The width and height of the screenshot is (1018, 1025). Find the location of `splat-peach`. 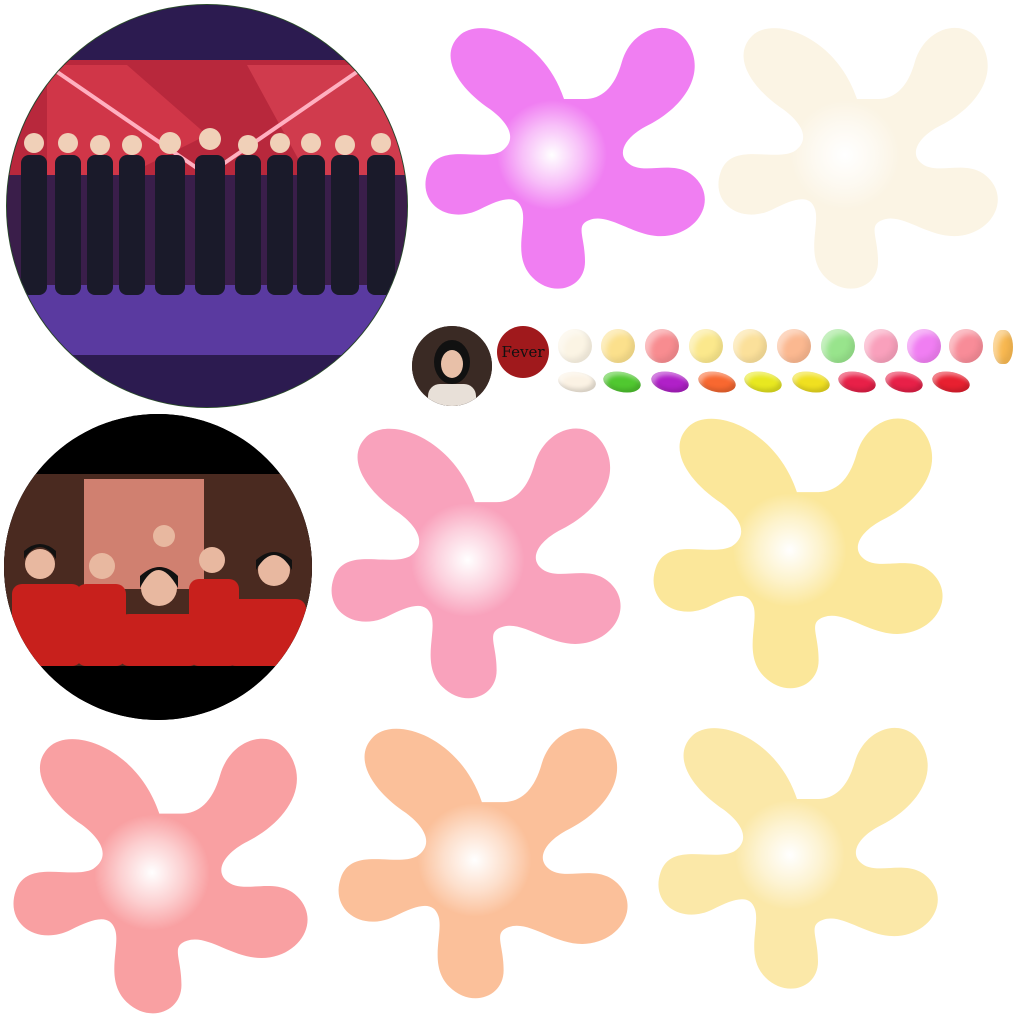

splat-peach is located at coordinates (485, 860).